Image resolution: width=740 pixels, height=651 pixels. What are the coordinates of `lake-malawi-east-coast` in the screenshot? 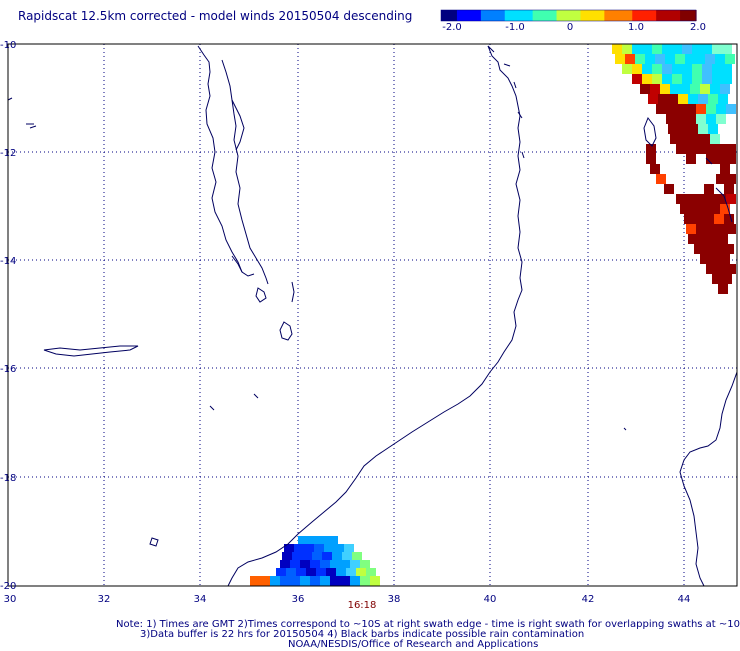 It's located at (238, 125).